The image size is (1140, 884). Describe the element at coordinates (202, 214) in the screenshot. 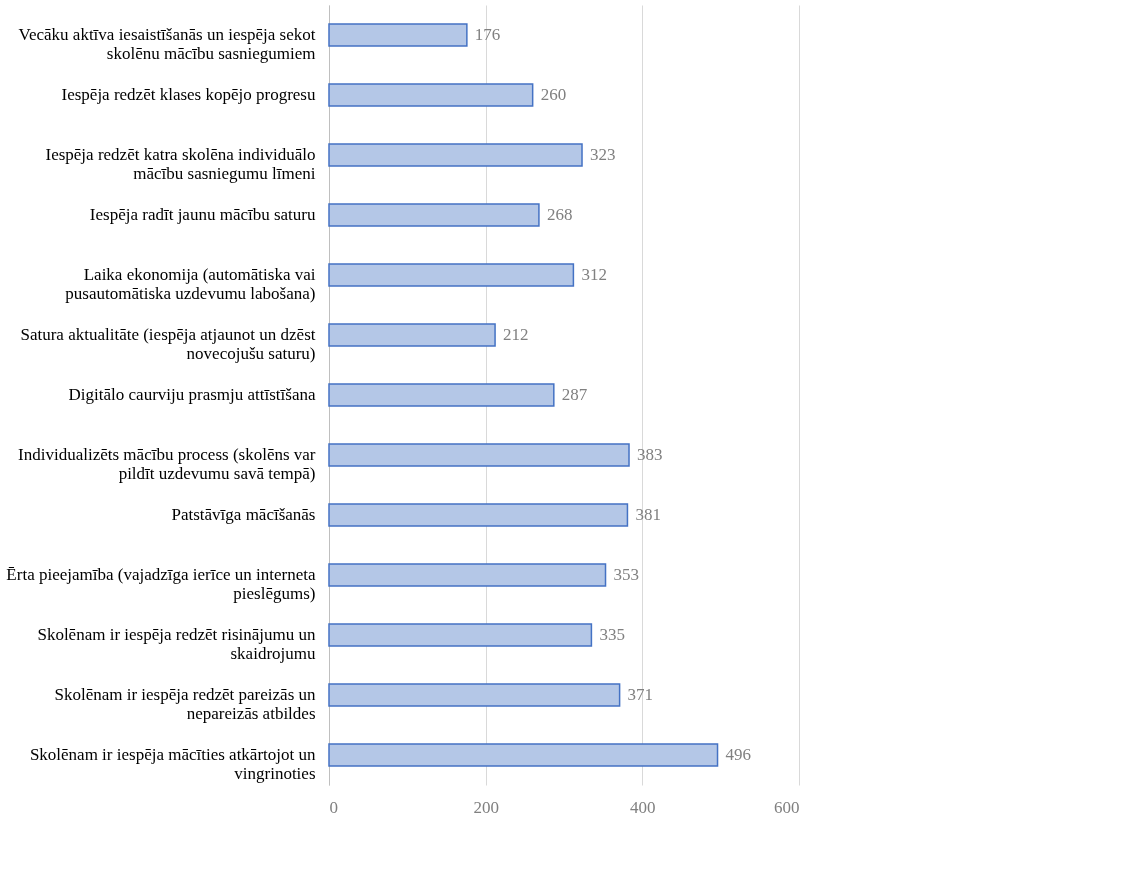

I see `y-tick-label: Iespēja radīt jaunu mācību saturu` at that location.